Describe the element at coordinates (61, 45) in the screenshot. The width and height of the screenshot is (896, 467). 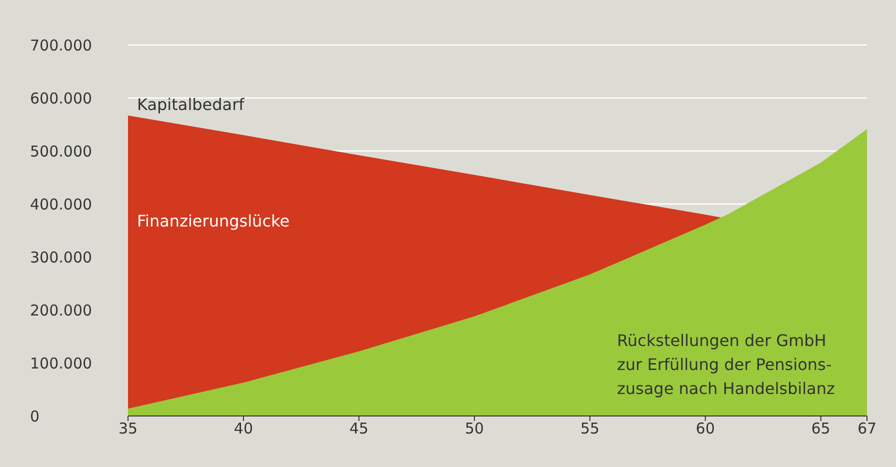
I see `y-tick-label: 700.000` at that location.